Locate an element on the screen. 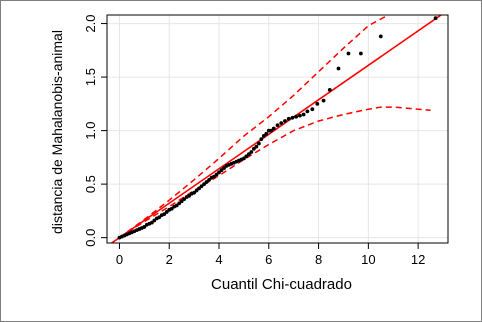 The image size is (482, 322). x-axis: 0 2 4 6 8 10 12 is located at coordinates (270, 255).